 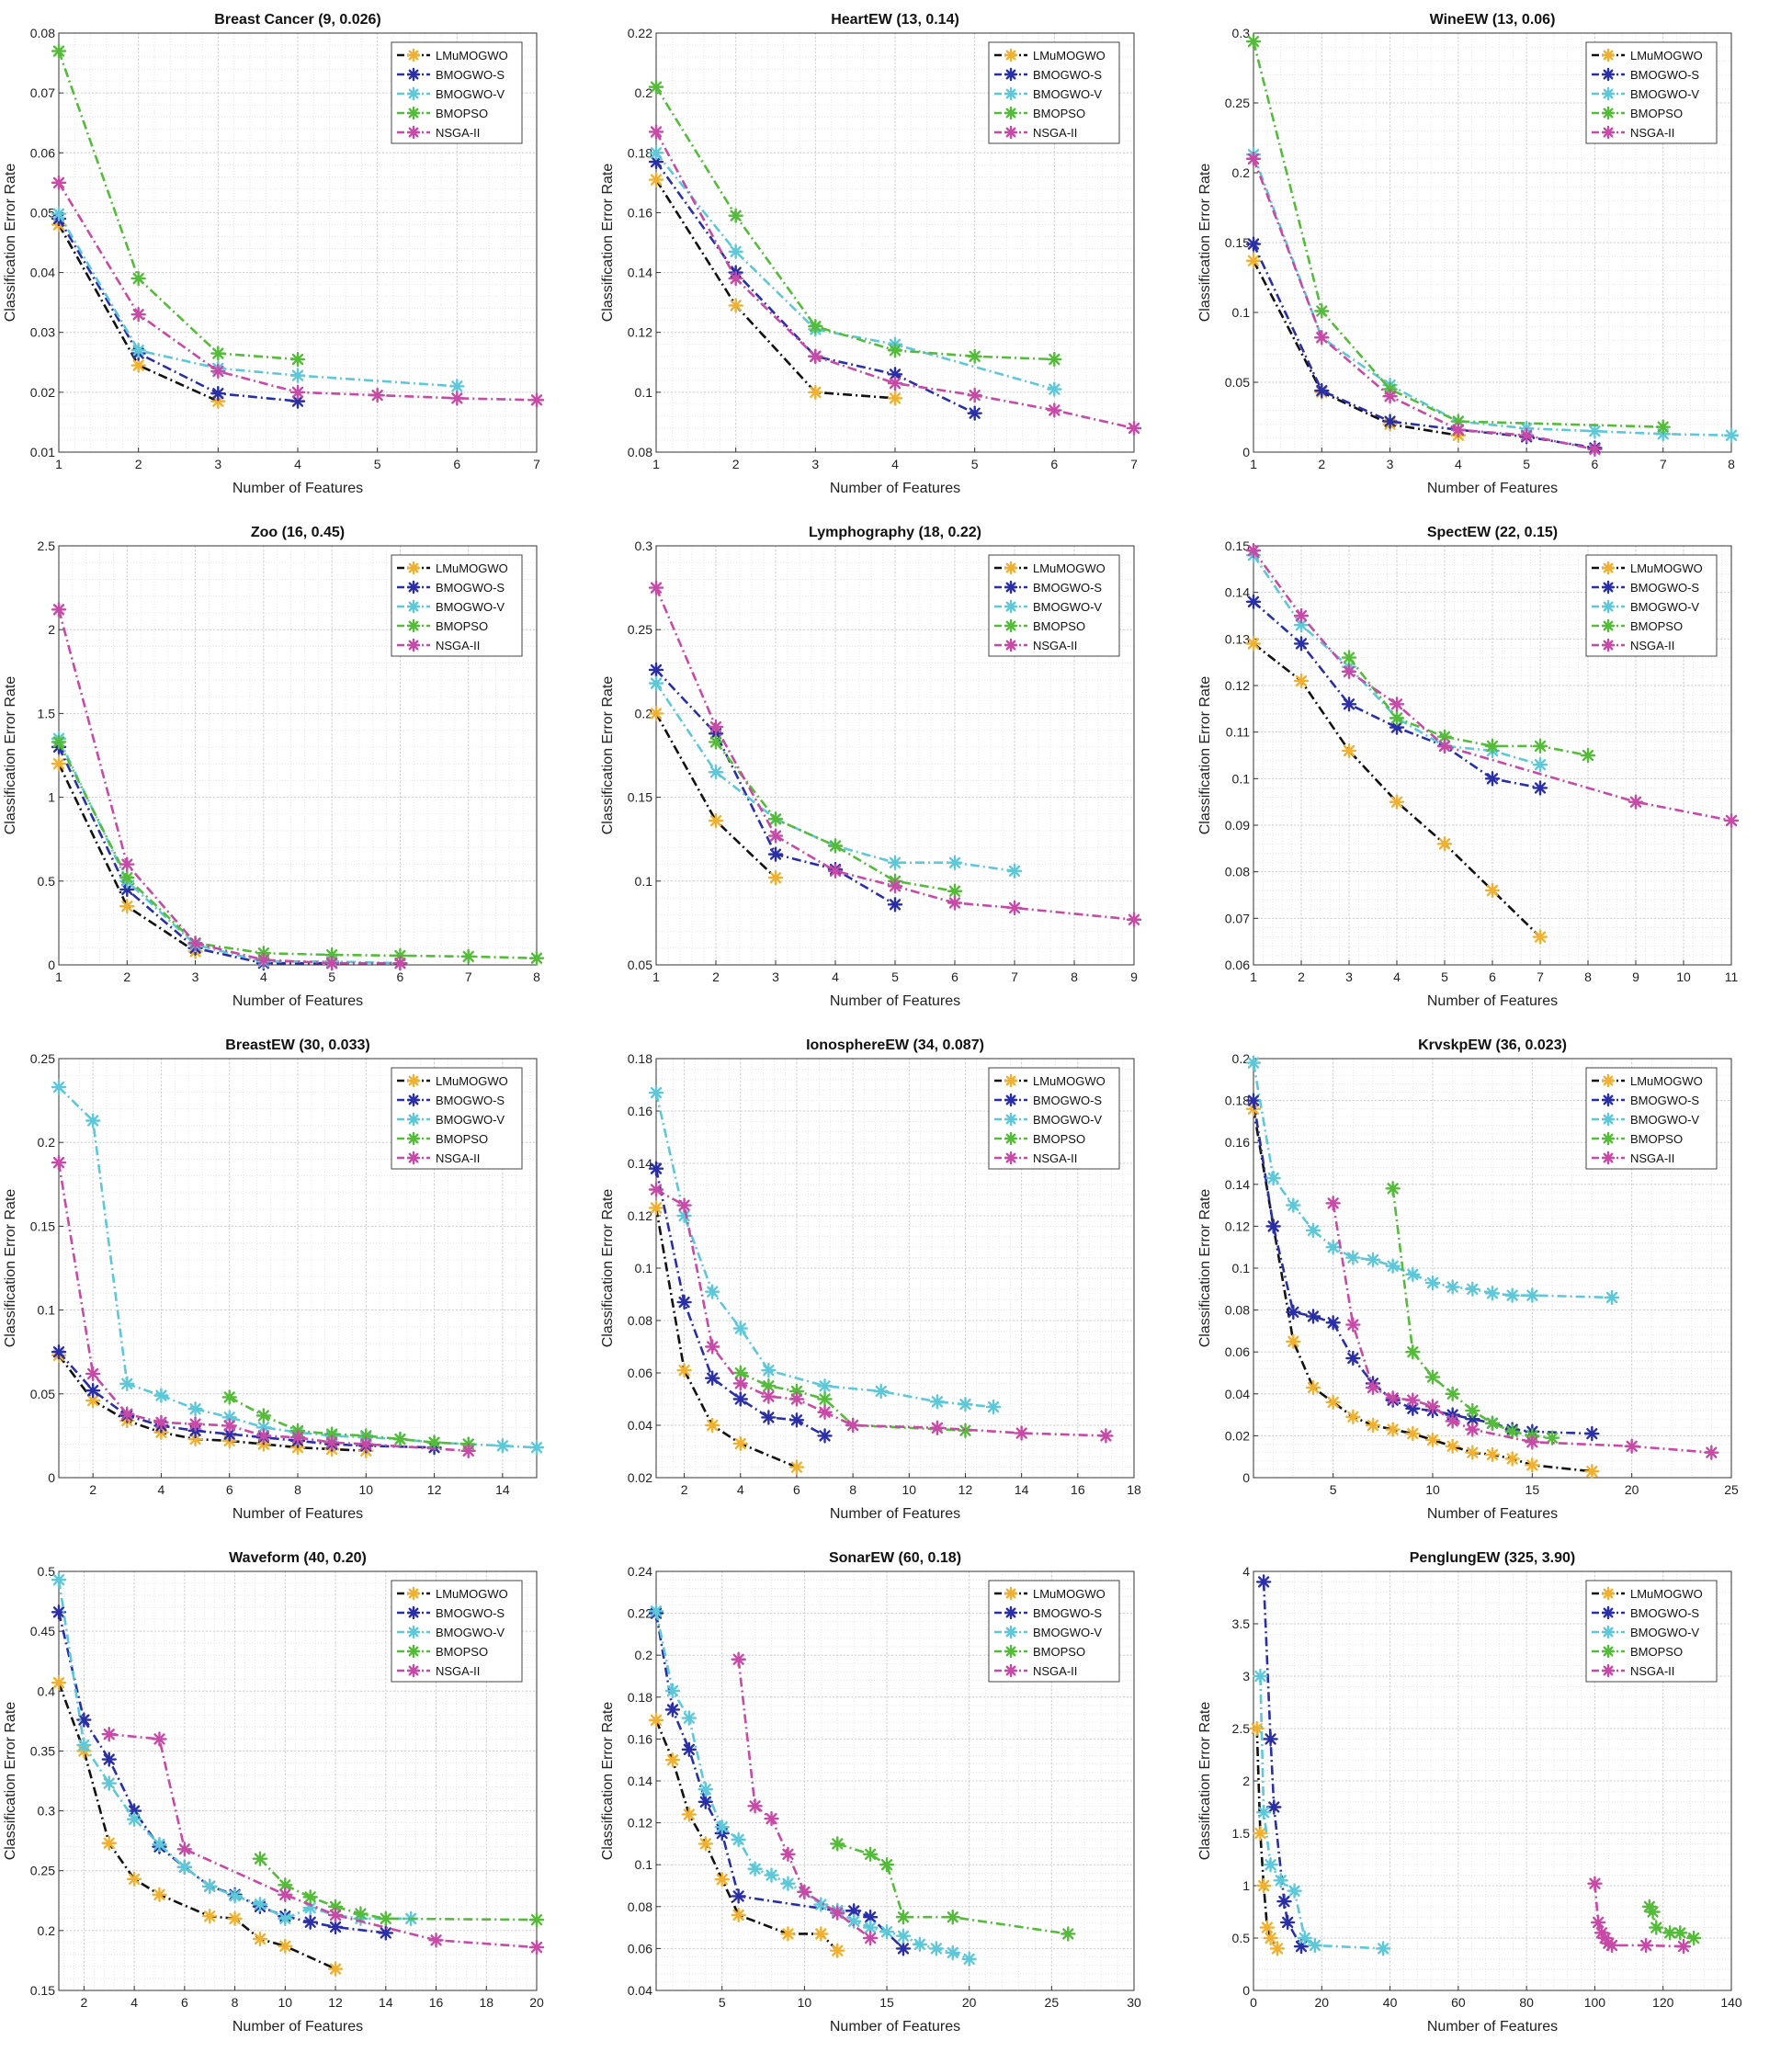 What do you see at coordinates (1237, 918) in the screenshot?
I see `y-tick-label: 0.07` at bounding box center [1237, 918].